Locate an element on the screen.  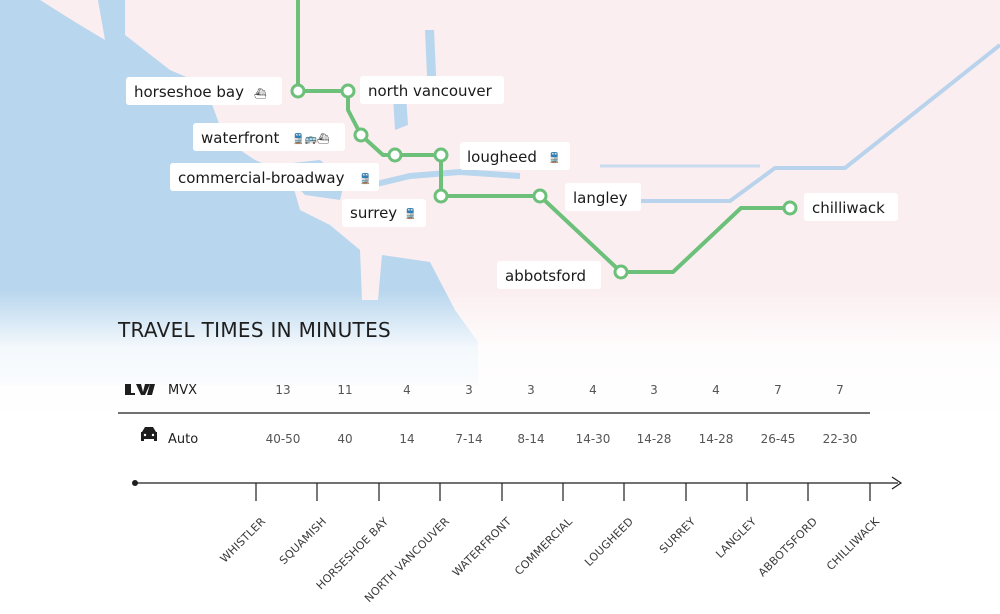
station-label-langley: langley is located at coordinates (603, 197).